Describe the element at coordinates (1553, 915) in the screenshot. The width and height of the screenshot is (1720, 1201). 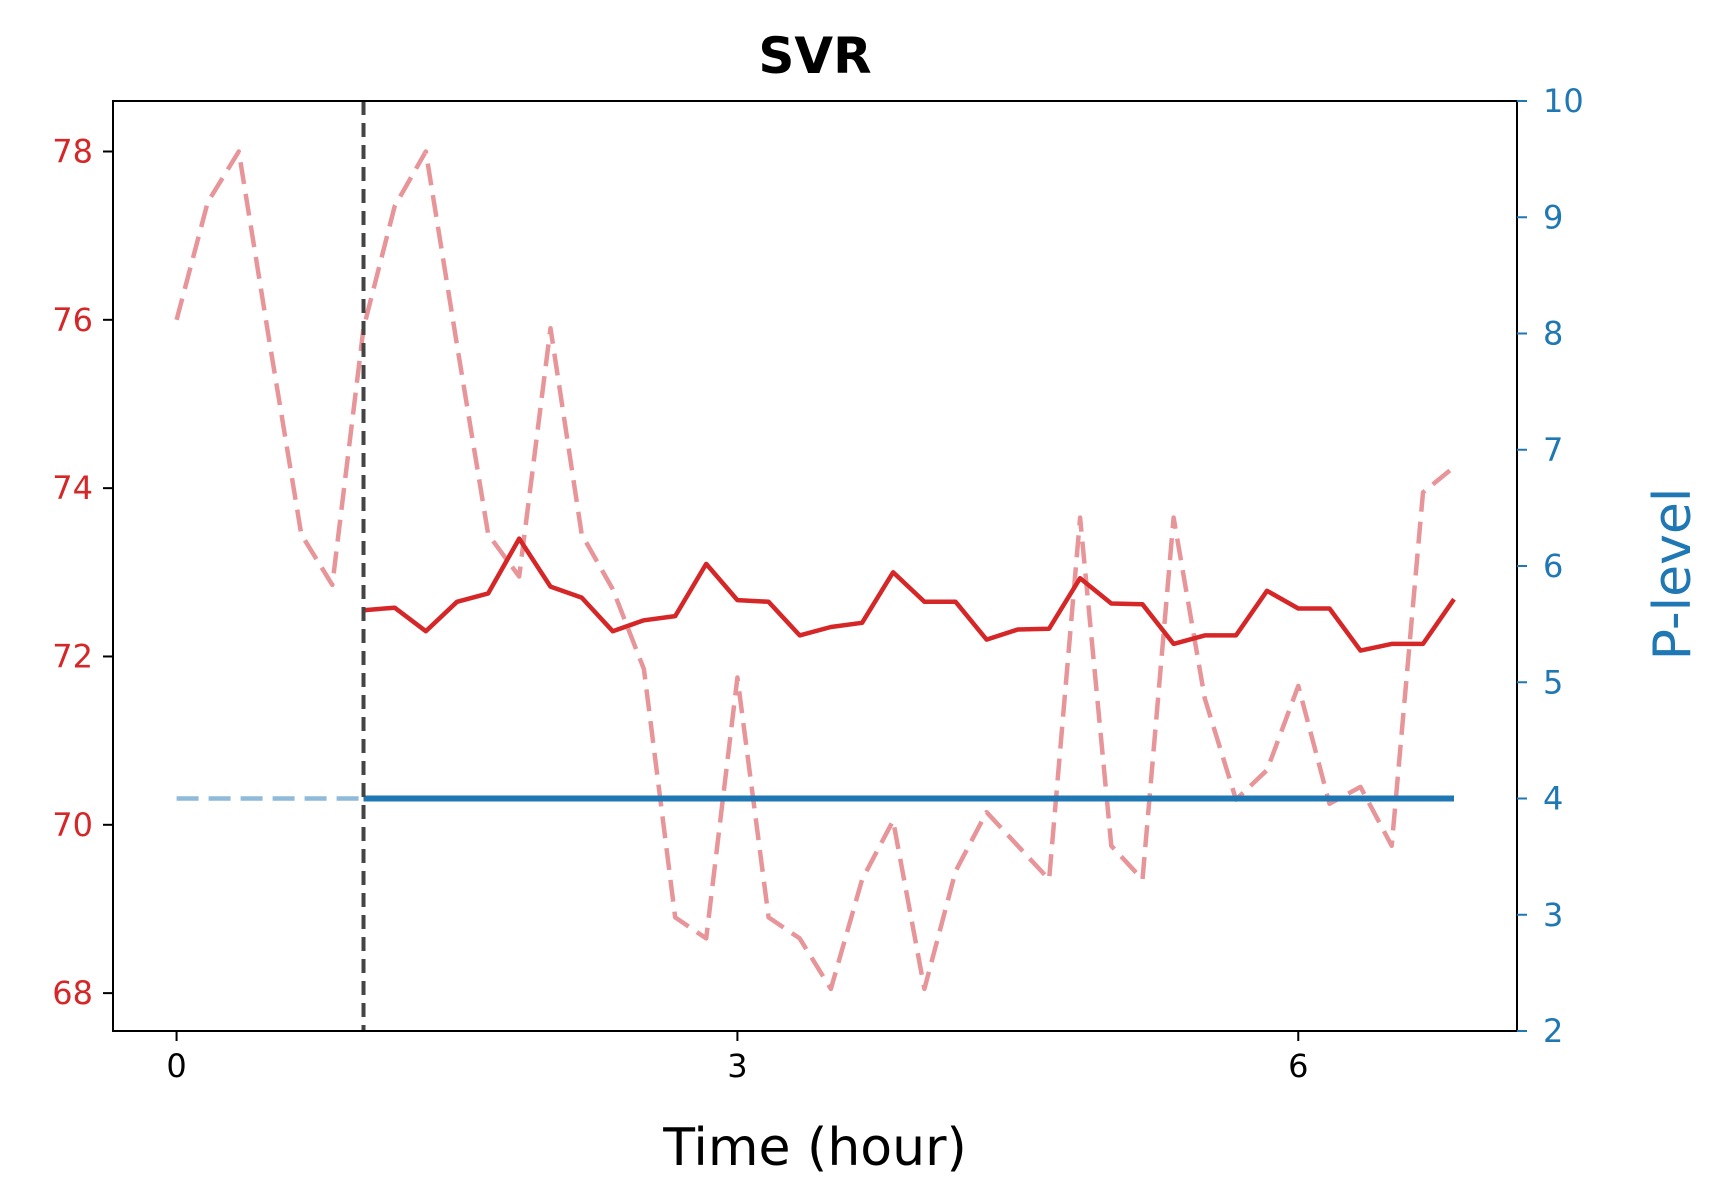
I see `right-y-tick-label: 3` at that location.